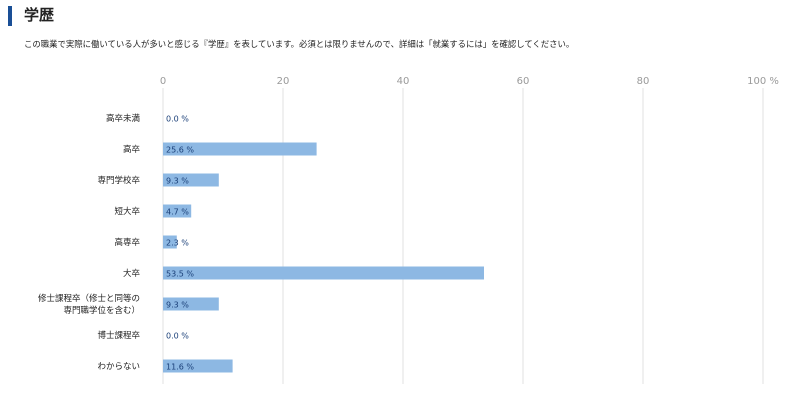 This screenshot has height=407, width=800. Describe the element at coordinates (177, 243) in the screenshot. I see `data-label: 2.3 %` at that location.